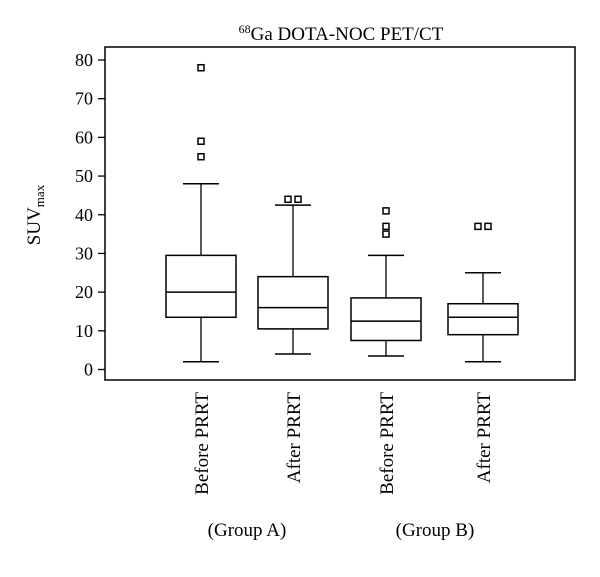 The width and height of the screenshot is (600, 577). Describe the element at coordinates (84, 215) in the screenshot. I see `y-tick-label-40: 40` at that location.